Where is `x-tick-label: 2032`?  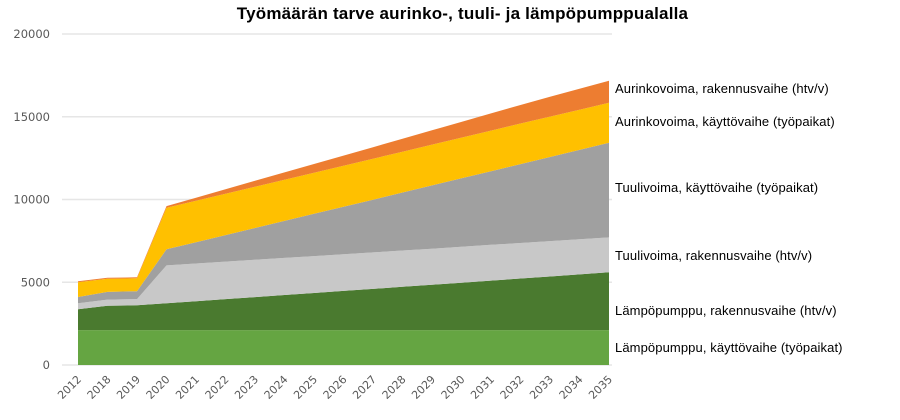 x-tick-label: 2032 is located at coordinates (512, 387).